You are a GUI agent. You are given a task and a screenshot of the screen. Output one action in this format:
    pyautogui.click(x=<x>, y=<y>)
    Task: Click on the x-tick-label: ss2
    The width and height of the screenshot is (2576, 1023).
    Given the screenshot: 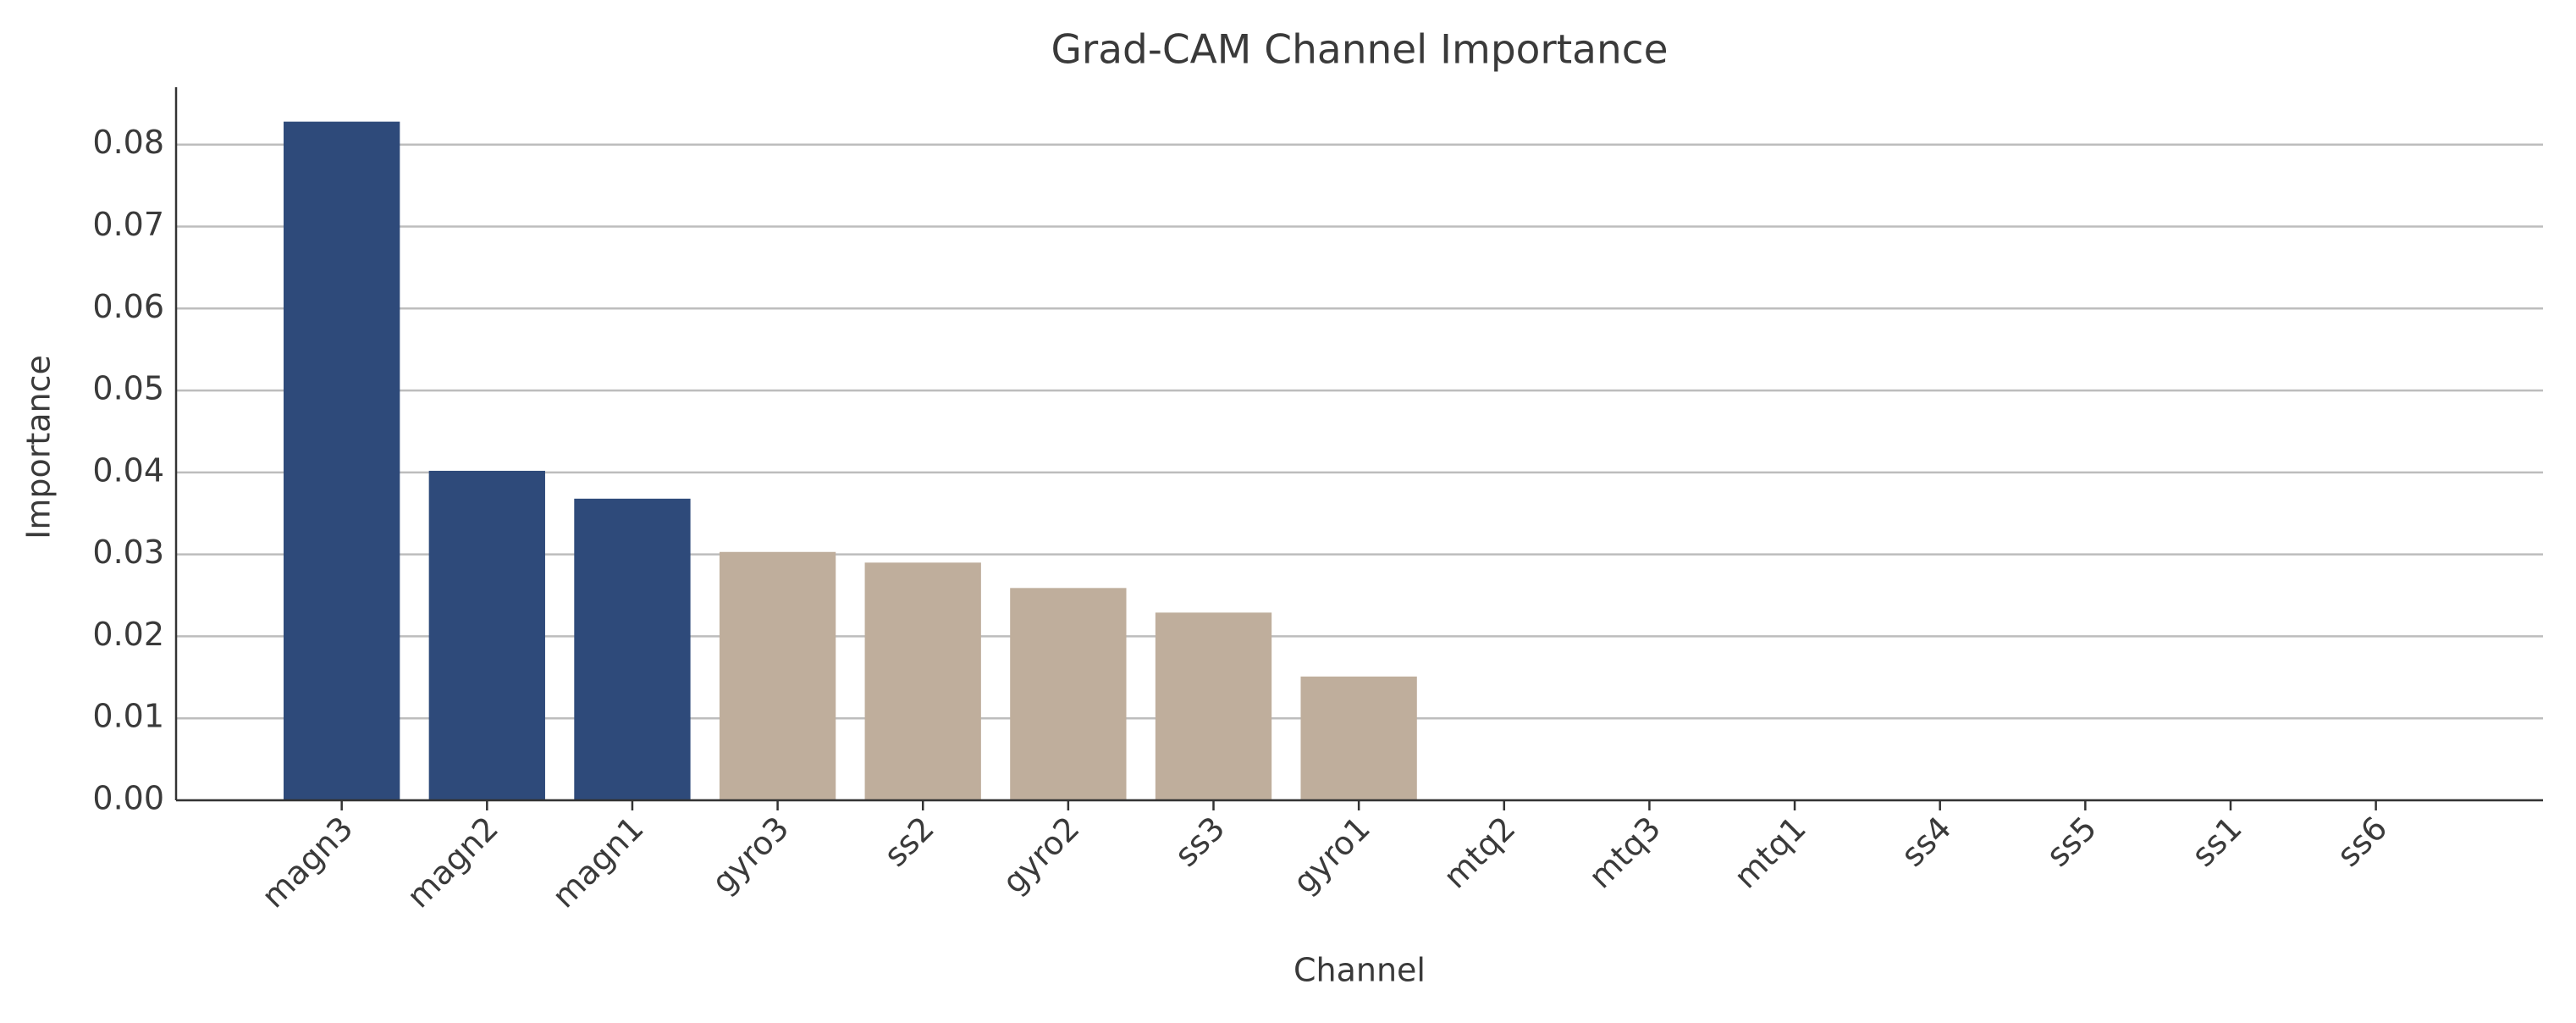 What is the action you would take?
    pyautogui.click(x=909, y=842)
    